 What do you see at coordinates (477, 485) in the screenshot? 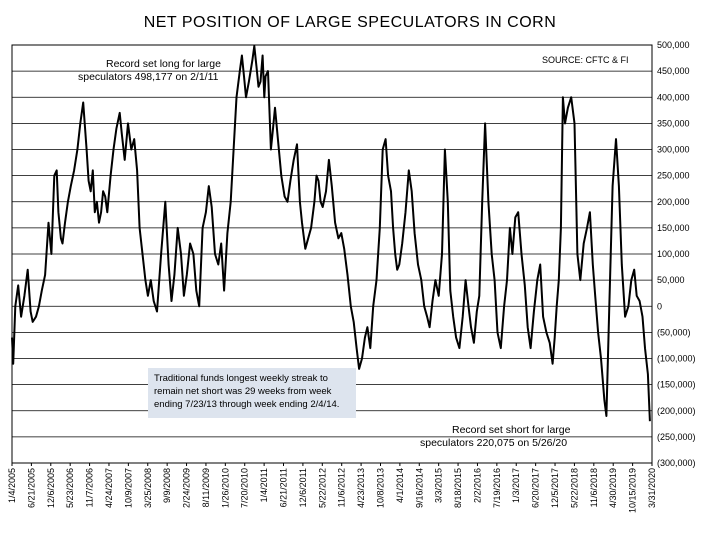
I see `x-tick-label: 2/2/2016` at bounding box center [477, 485].